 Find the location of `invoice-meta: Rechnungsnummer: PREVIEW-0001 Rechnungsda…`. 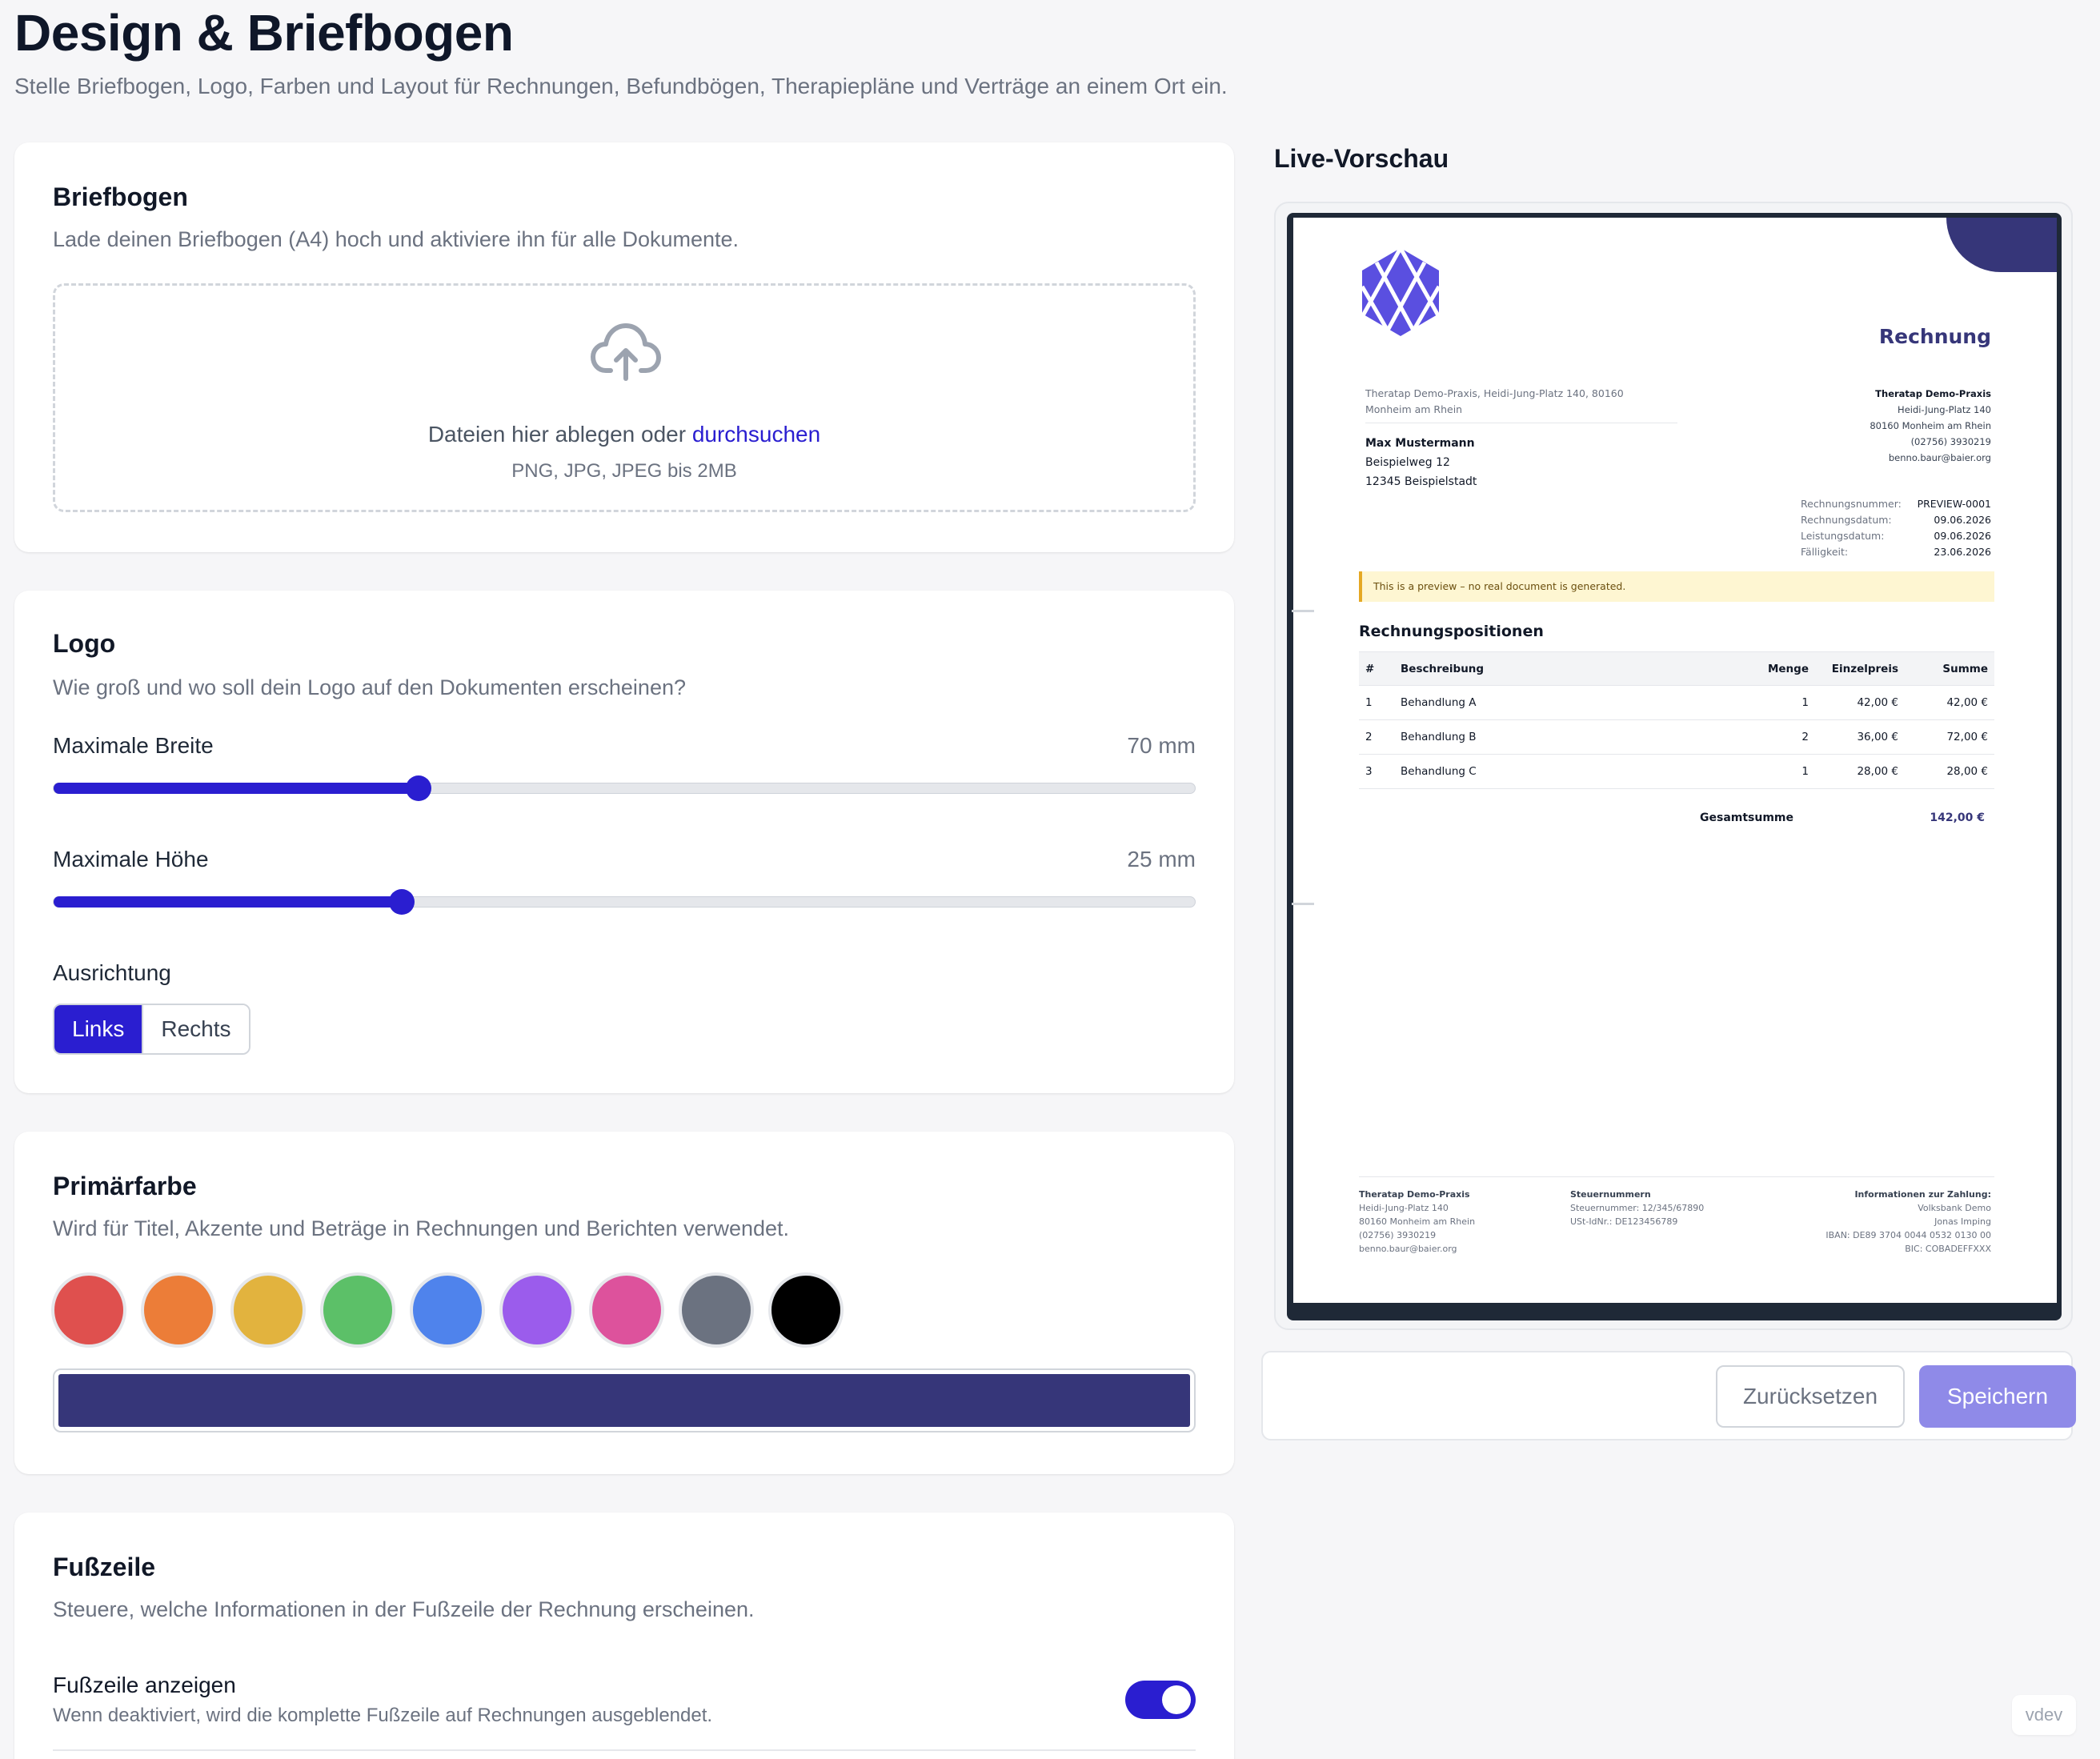

invoice-meta: Rechnungsnummer: PREVIEW-0001 Rechnungsda… is located at coordinates (1896, 528).